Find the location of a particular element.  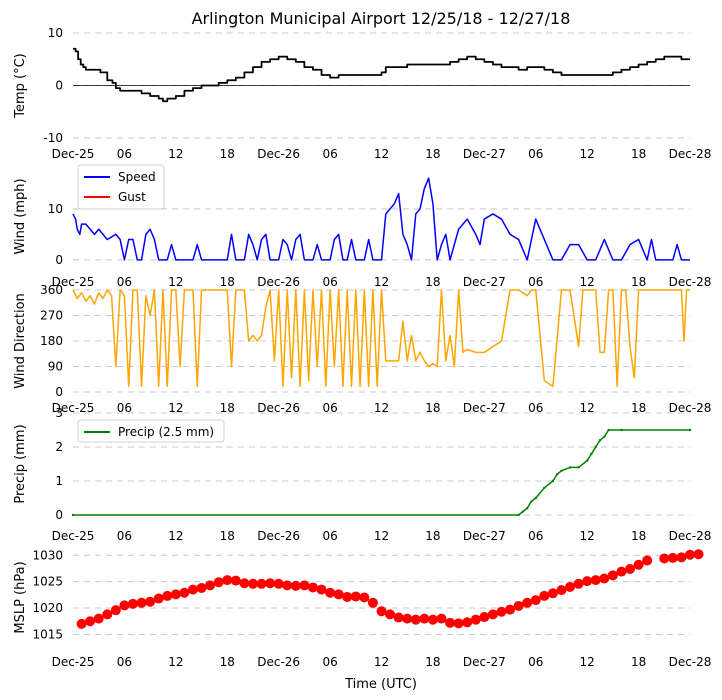

temp-ytick-label: -10 is located at coordinates (53, 138).